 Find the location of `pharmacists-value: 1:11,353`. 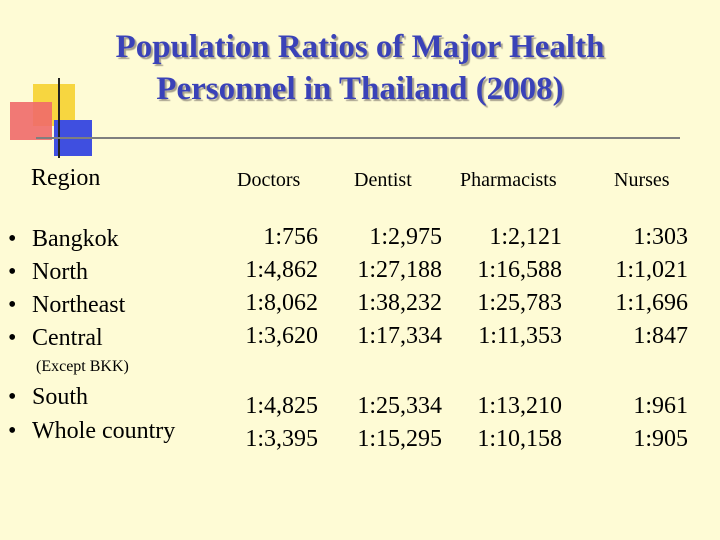

pharmacists-value: 1:11,353 is located at coordinates (505, 336).